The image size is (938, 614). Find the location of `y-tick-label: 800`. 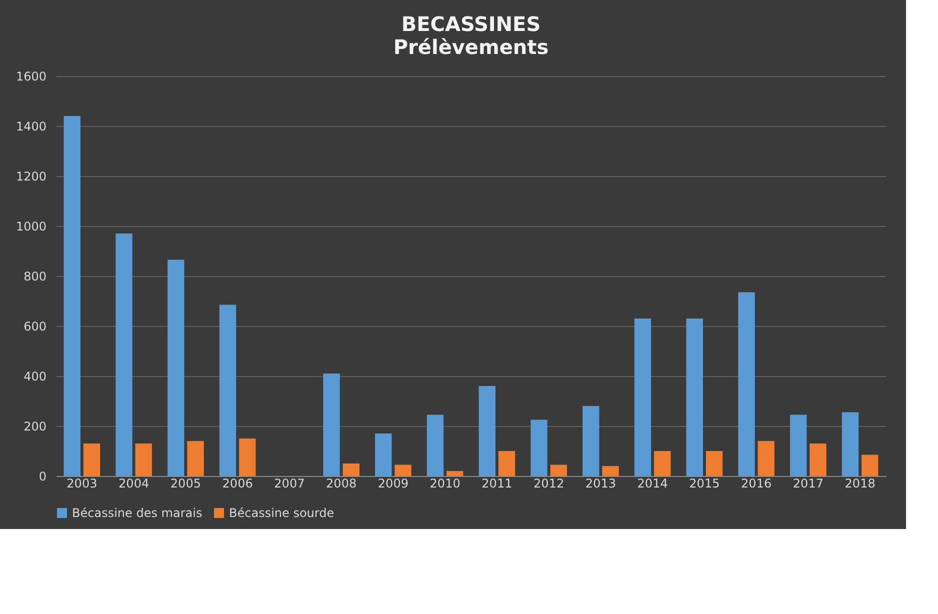

y-tick-label: 800 is located at coordinates (35, 277).